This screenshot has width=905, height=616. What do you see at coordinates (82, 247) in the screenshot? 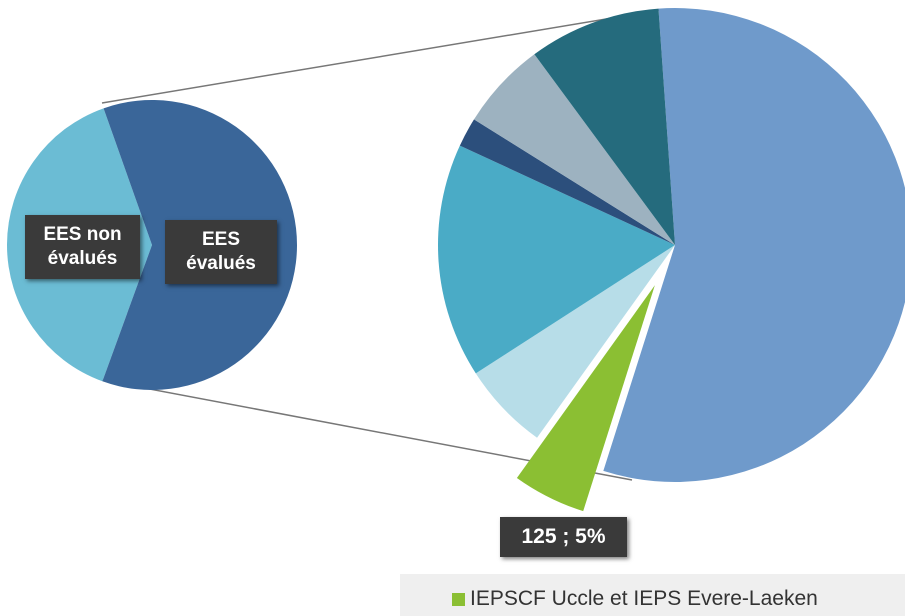
I see `slice-label: EES non évalués` at bounding box center [82, 247].